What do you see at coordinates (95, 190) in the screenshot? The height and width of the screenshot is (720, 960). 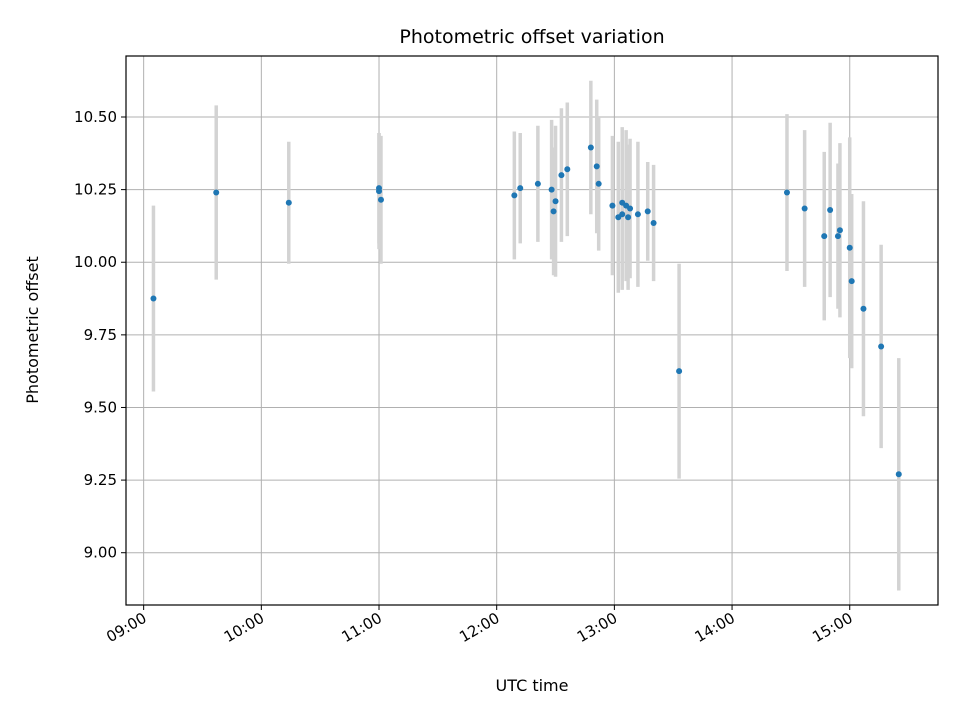 I see `y-tick-label: 10.25` at bounding box center [95, 190].